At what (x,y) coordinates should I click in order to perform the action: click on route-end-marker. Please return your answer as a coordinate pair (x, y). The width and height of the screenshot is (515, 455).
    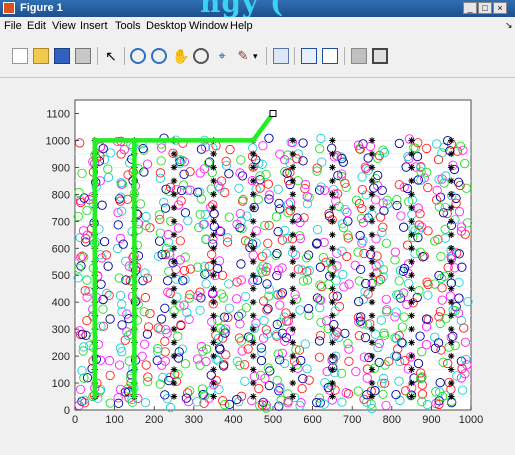
    Looking at the image, I should click on (273, 113).